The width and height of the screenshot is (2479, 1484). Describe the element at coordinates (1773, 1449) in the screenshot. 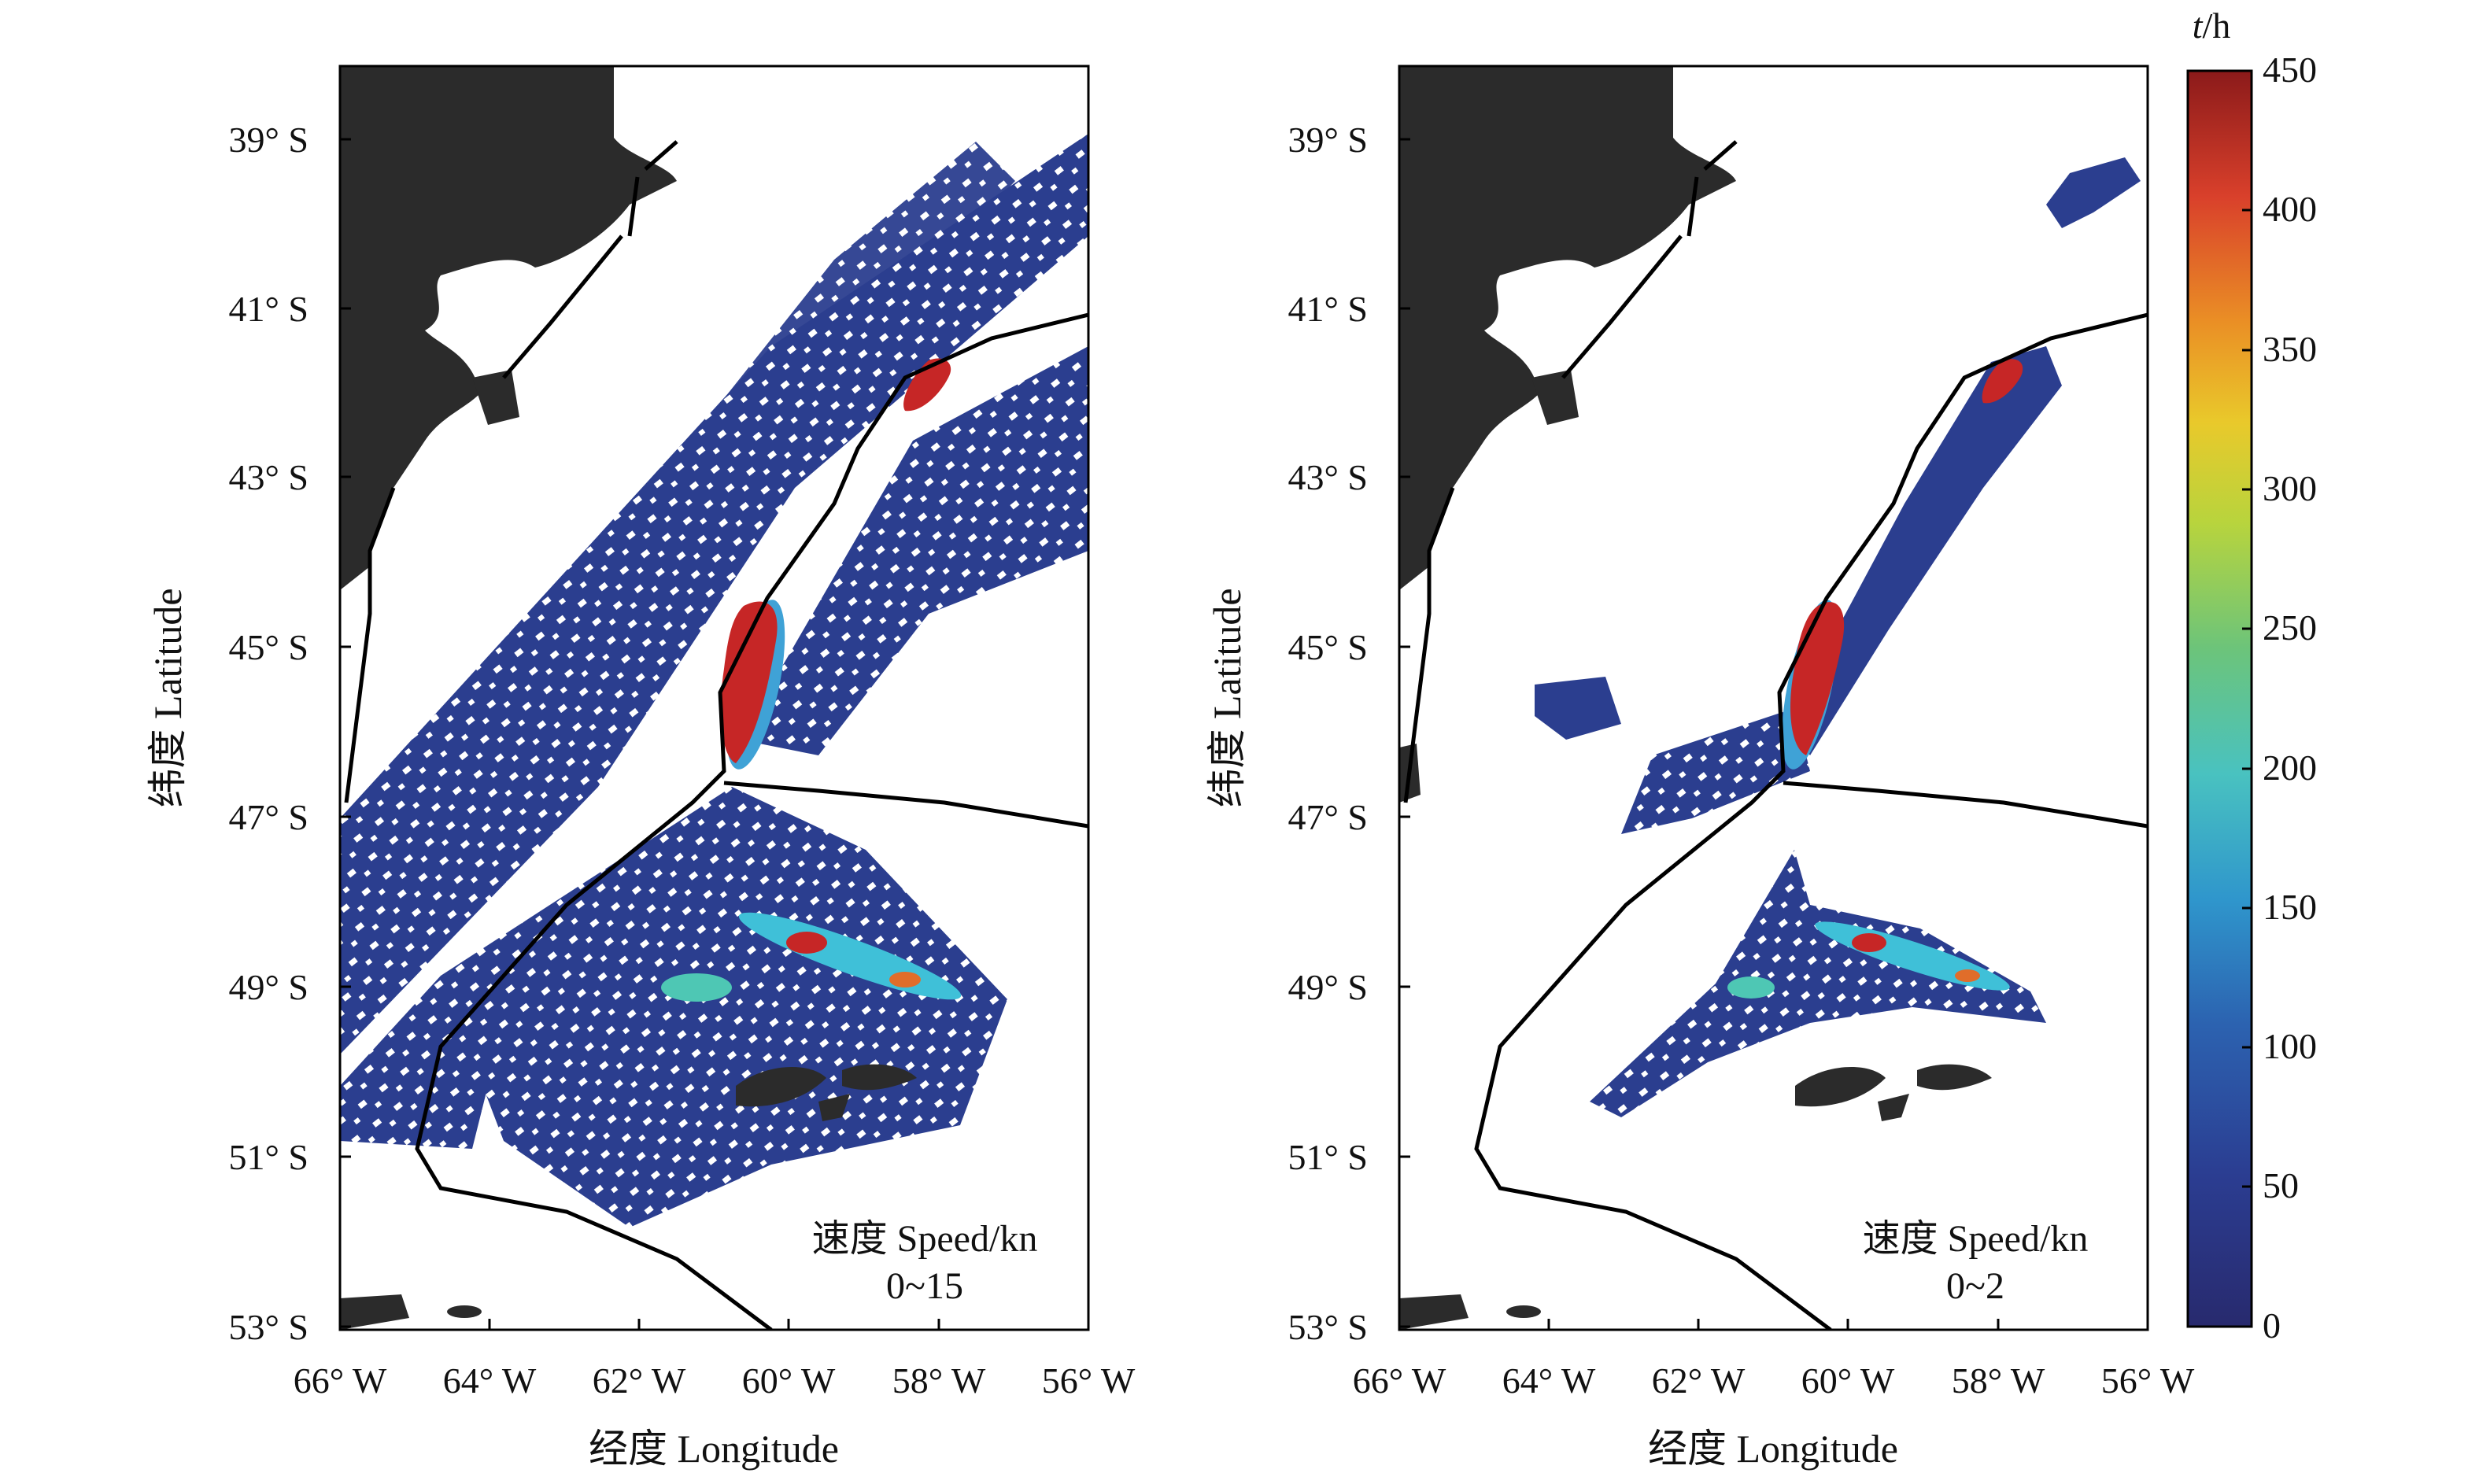

I see `right-xlabel: 经度 Longitude` at that location.